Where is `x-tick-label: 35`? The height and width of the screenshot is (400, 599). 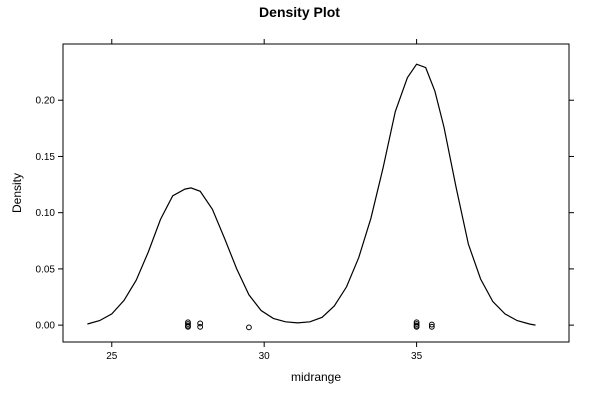 x-tick-label: 35 is located at coordinates (417, 356).